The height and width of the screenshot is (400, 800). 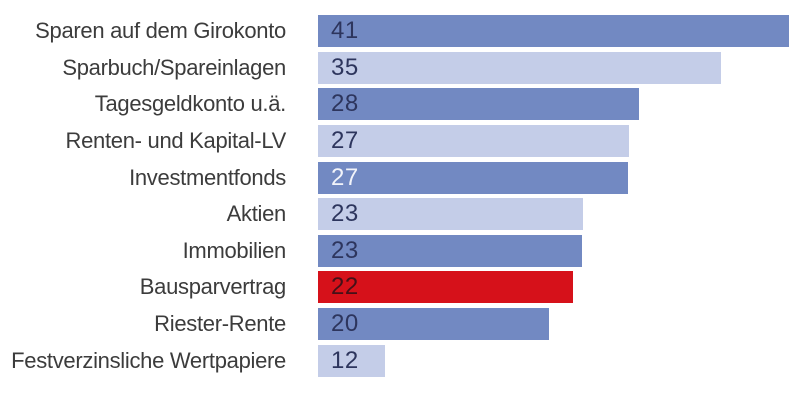 I want to click on bar-value: 12, so click(x=345, y=360).